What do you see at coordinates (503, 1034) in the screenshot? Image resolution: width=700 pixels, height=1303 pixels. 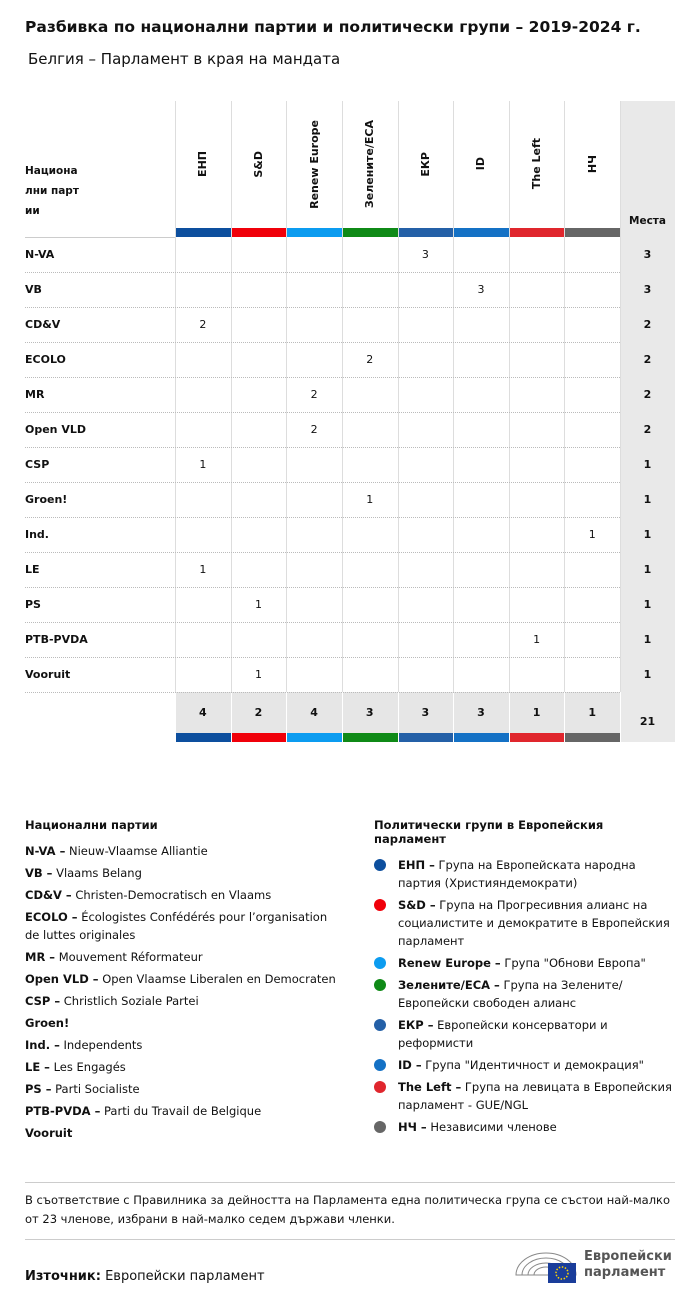 I see `legend-full: Европейски консерватори и реформисти` at bounding box center [503, 1034].